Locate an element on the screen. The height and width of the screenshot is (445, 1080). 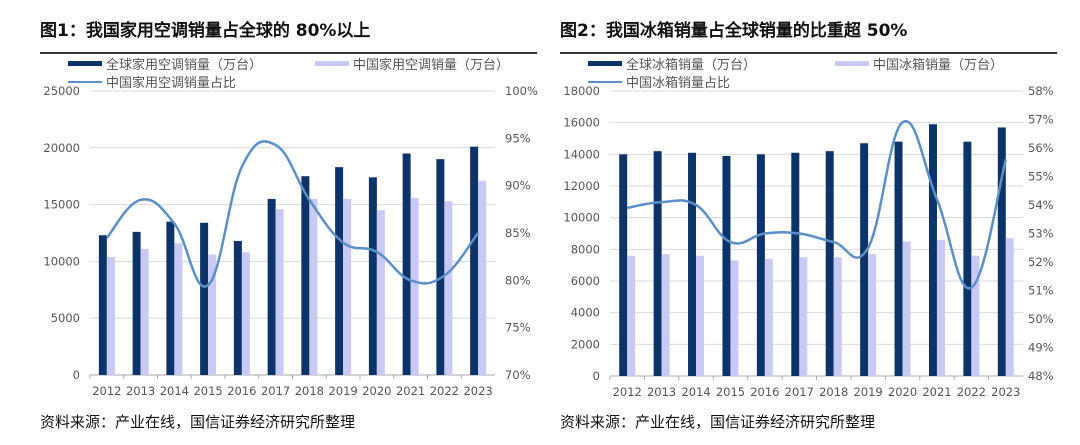
bar-global-2013 is located at coordinates (657, 263).